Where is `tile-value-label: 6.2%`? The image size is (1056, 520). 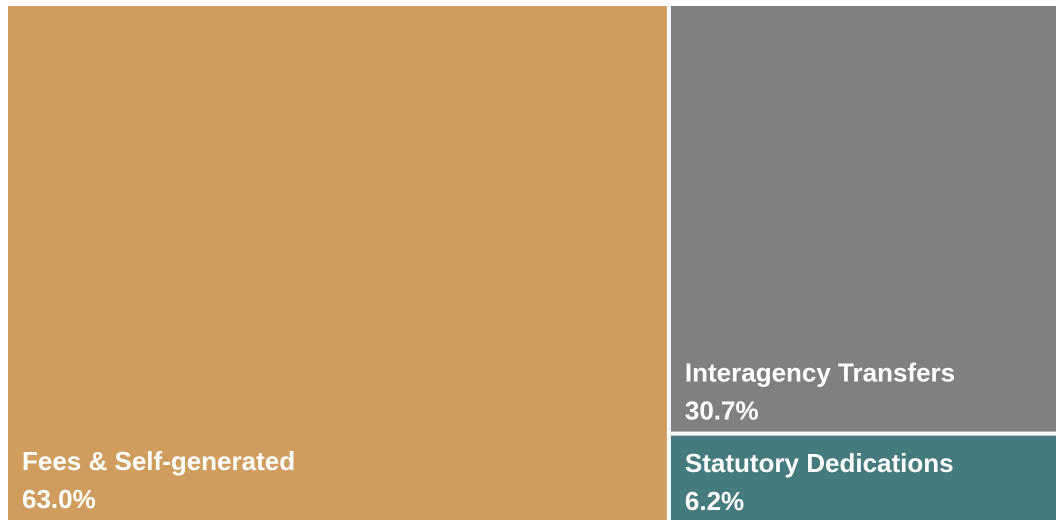
tile-value-label: 6.2% is located at coordinates (714, 501).